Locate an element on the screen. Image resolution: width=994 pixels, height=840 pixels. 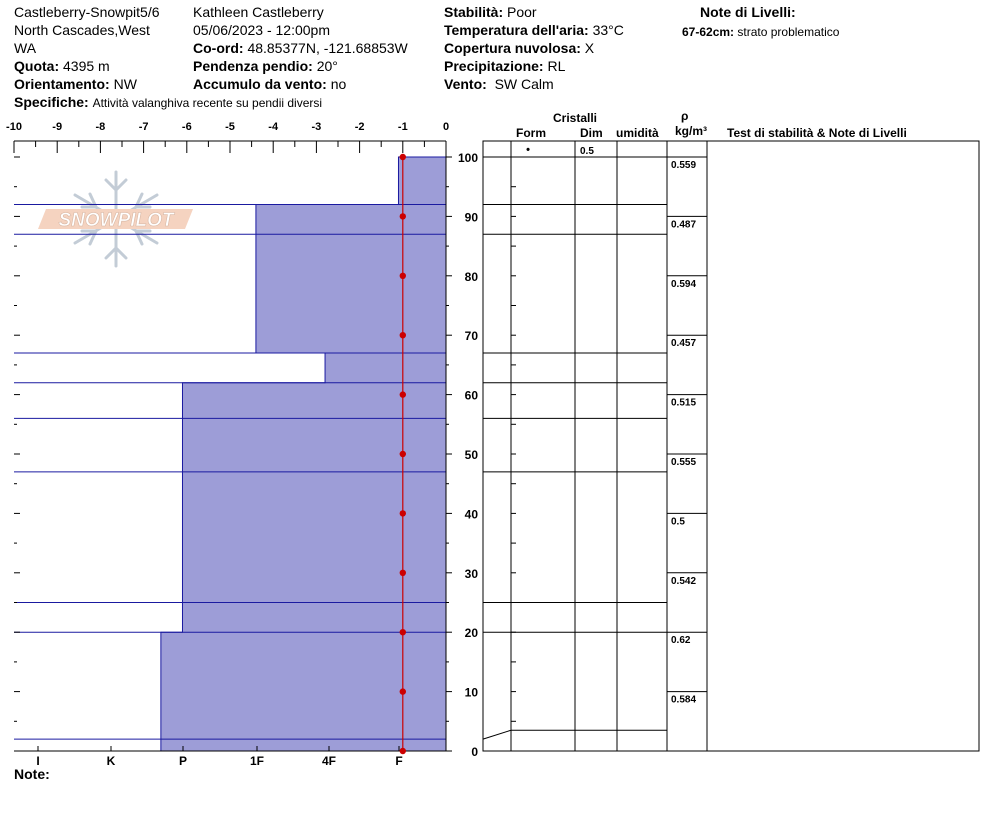
density-value: 0.555 is located at coordinates (683, 462).